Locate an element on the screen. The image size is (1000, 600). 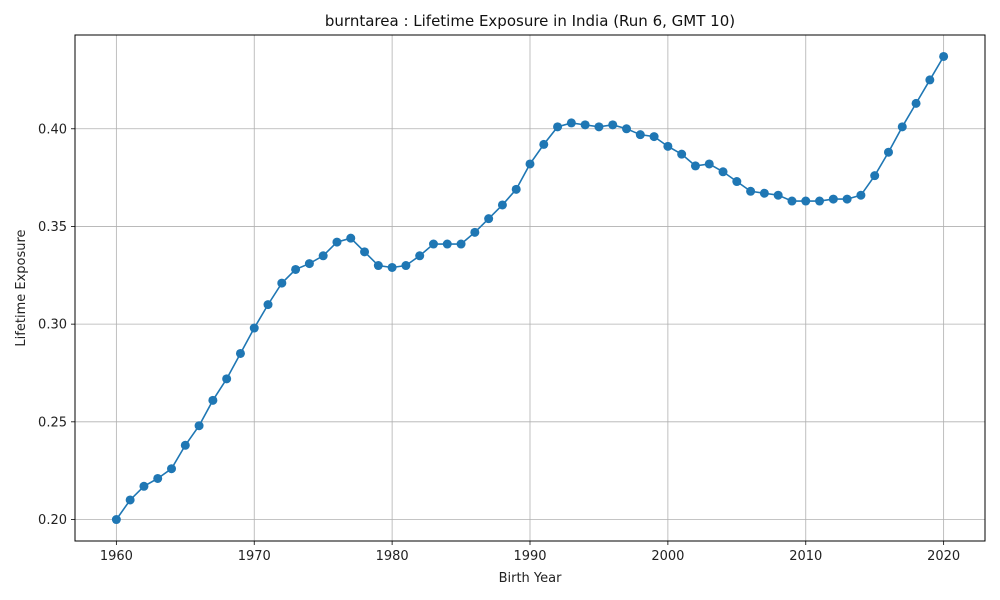
x-tick-label: 1980 is located at coordinates (392, 556).